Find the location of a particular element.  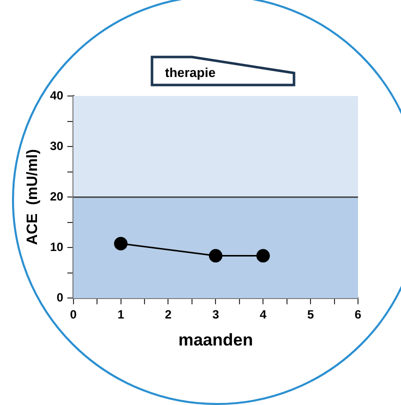

x-tick-label: 5 is located at coordinates (310, 315).